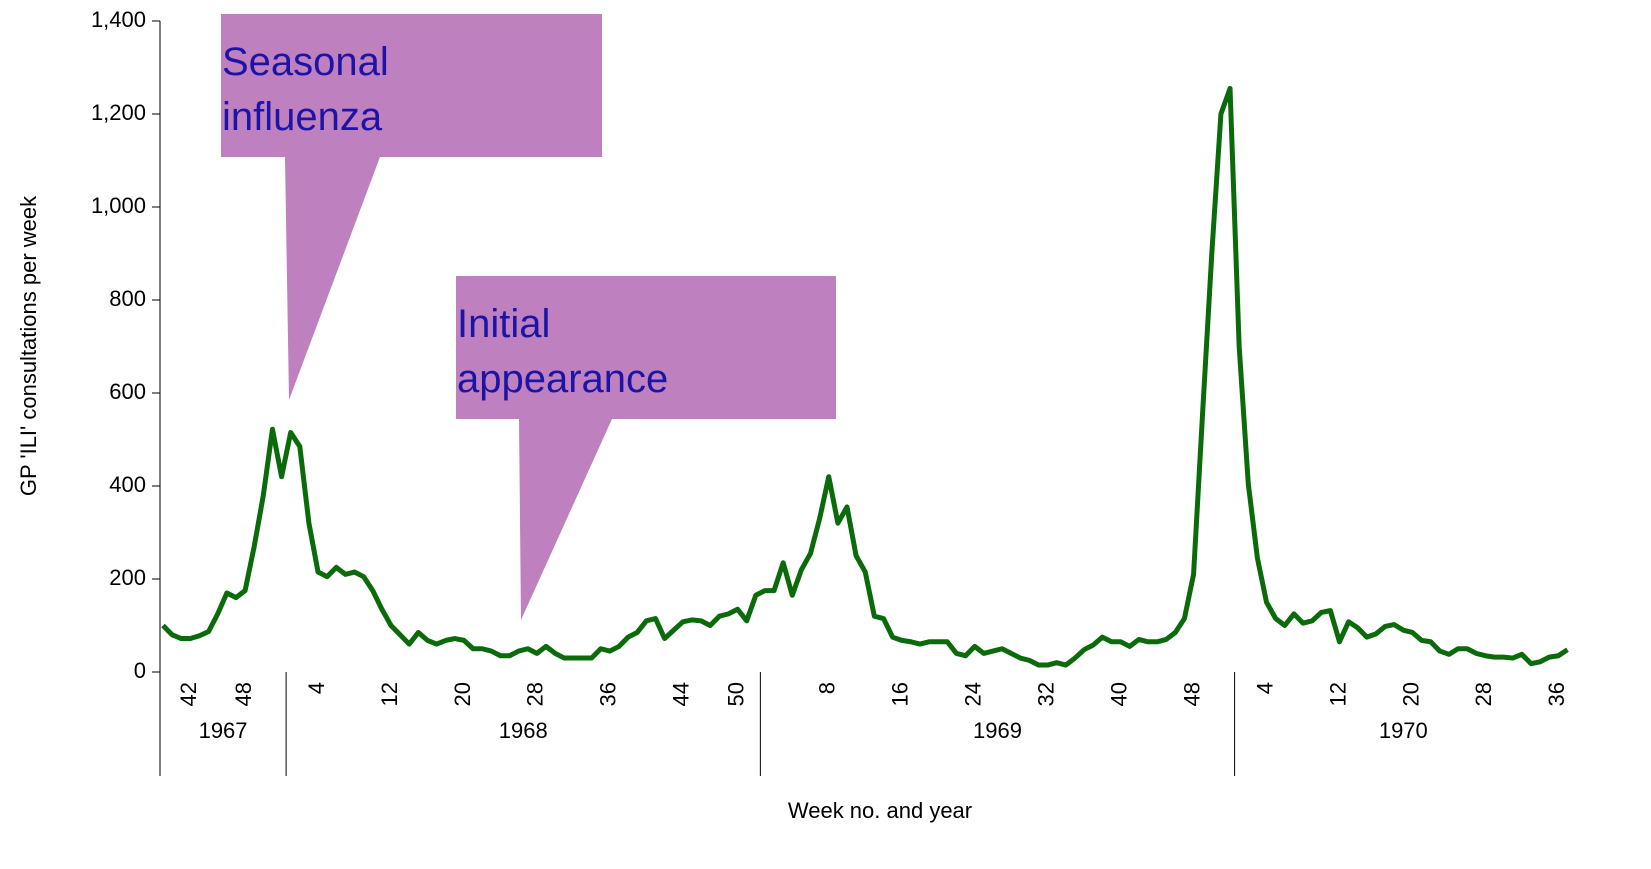 Image resolution: width=1651 pixels, height=869 pixels. What do you see at coordinates (127, 484) in the screenshot?
I see `y-tick-label: 400` at bounding box center [127, 484].